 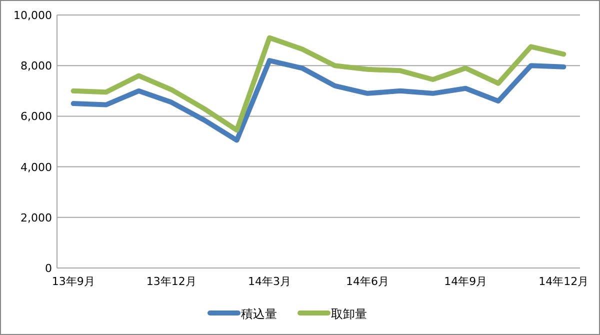 What do you see at coordinates (368, 281) in the screenshot?
I see `x-tick-label: 14年6月` at bounding box center [368, 281].